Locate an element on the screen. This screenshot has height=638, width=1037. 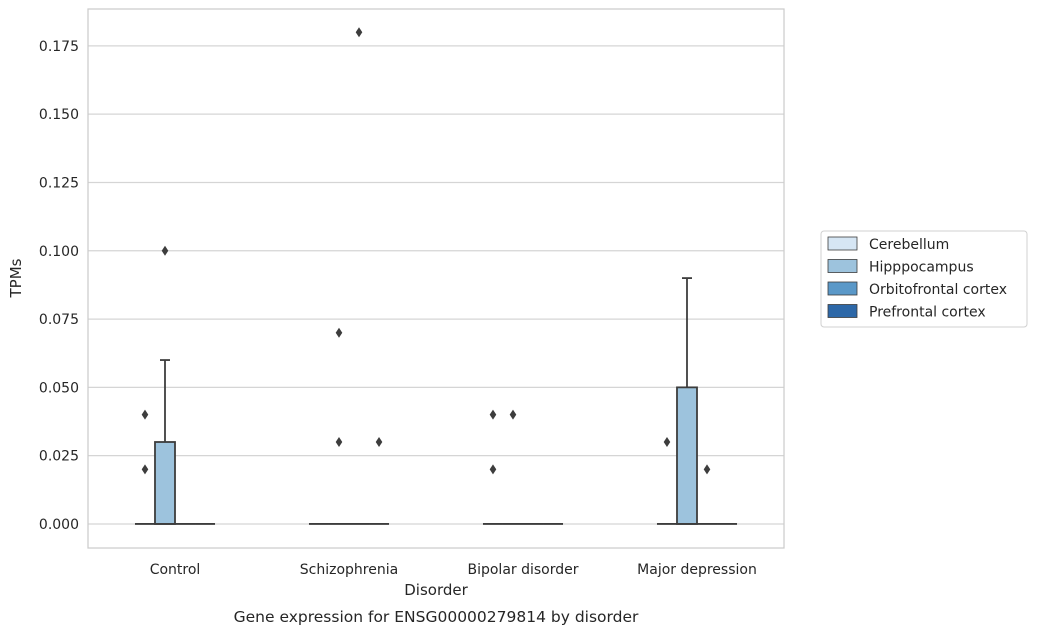
x-tick-label: Major depression is located at coordinates (697, 570).